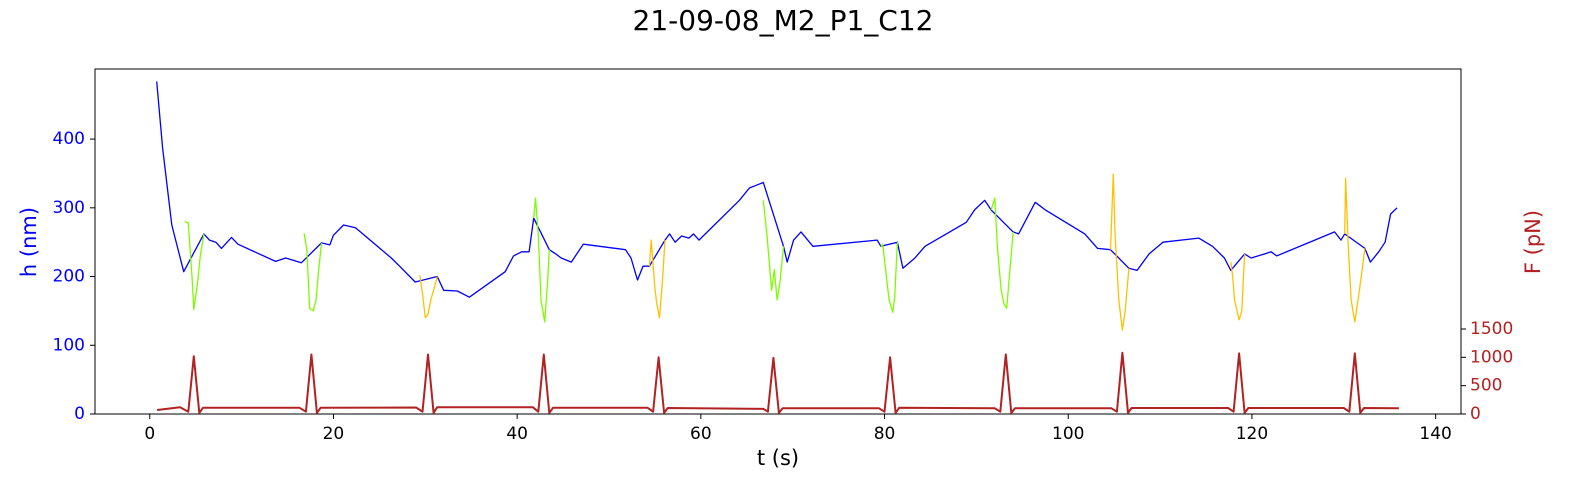  What do you see at coordinates (783, 20) in the screenshot?
I see `chart-title: 21-09-08_M2_P1_C12` at bounding box center [783, 20].